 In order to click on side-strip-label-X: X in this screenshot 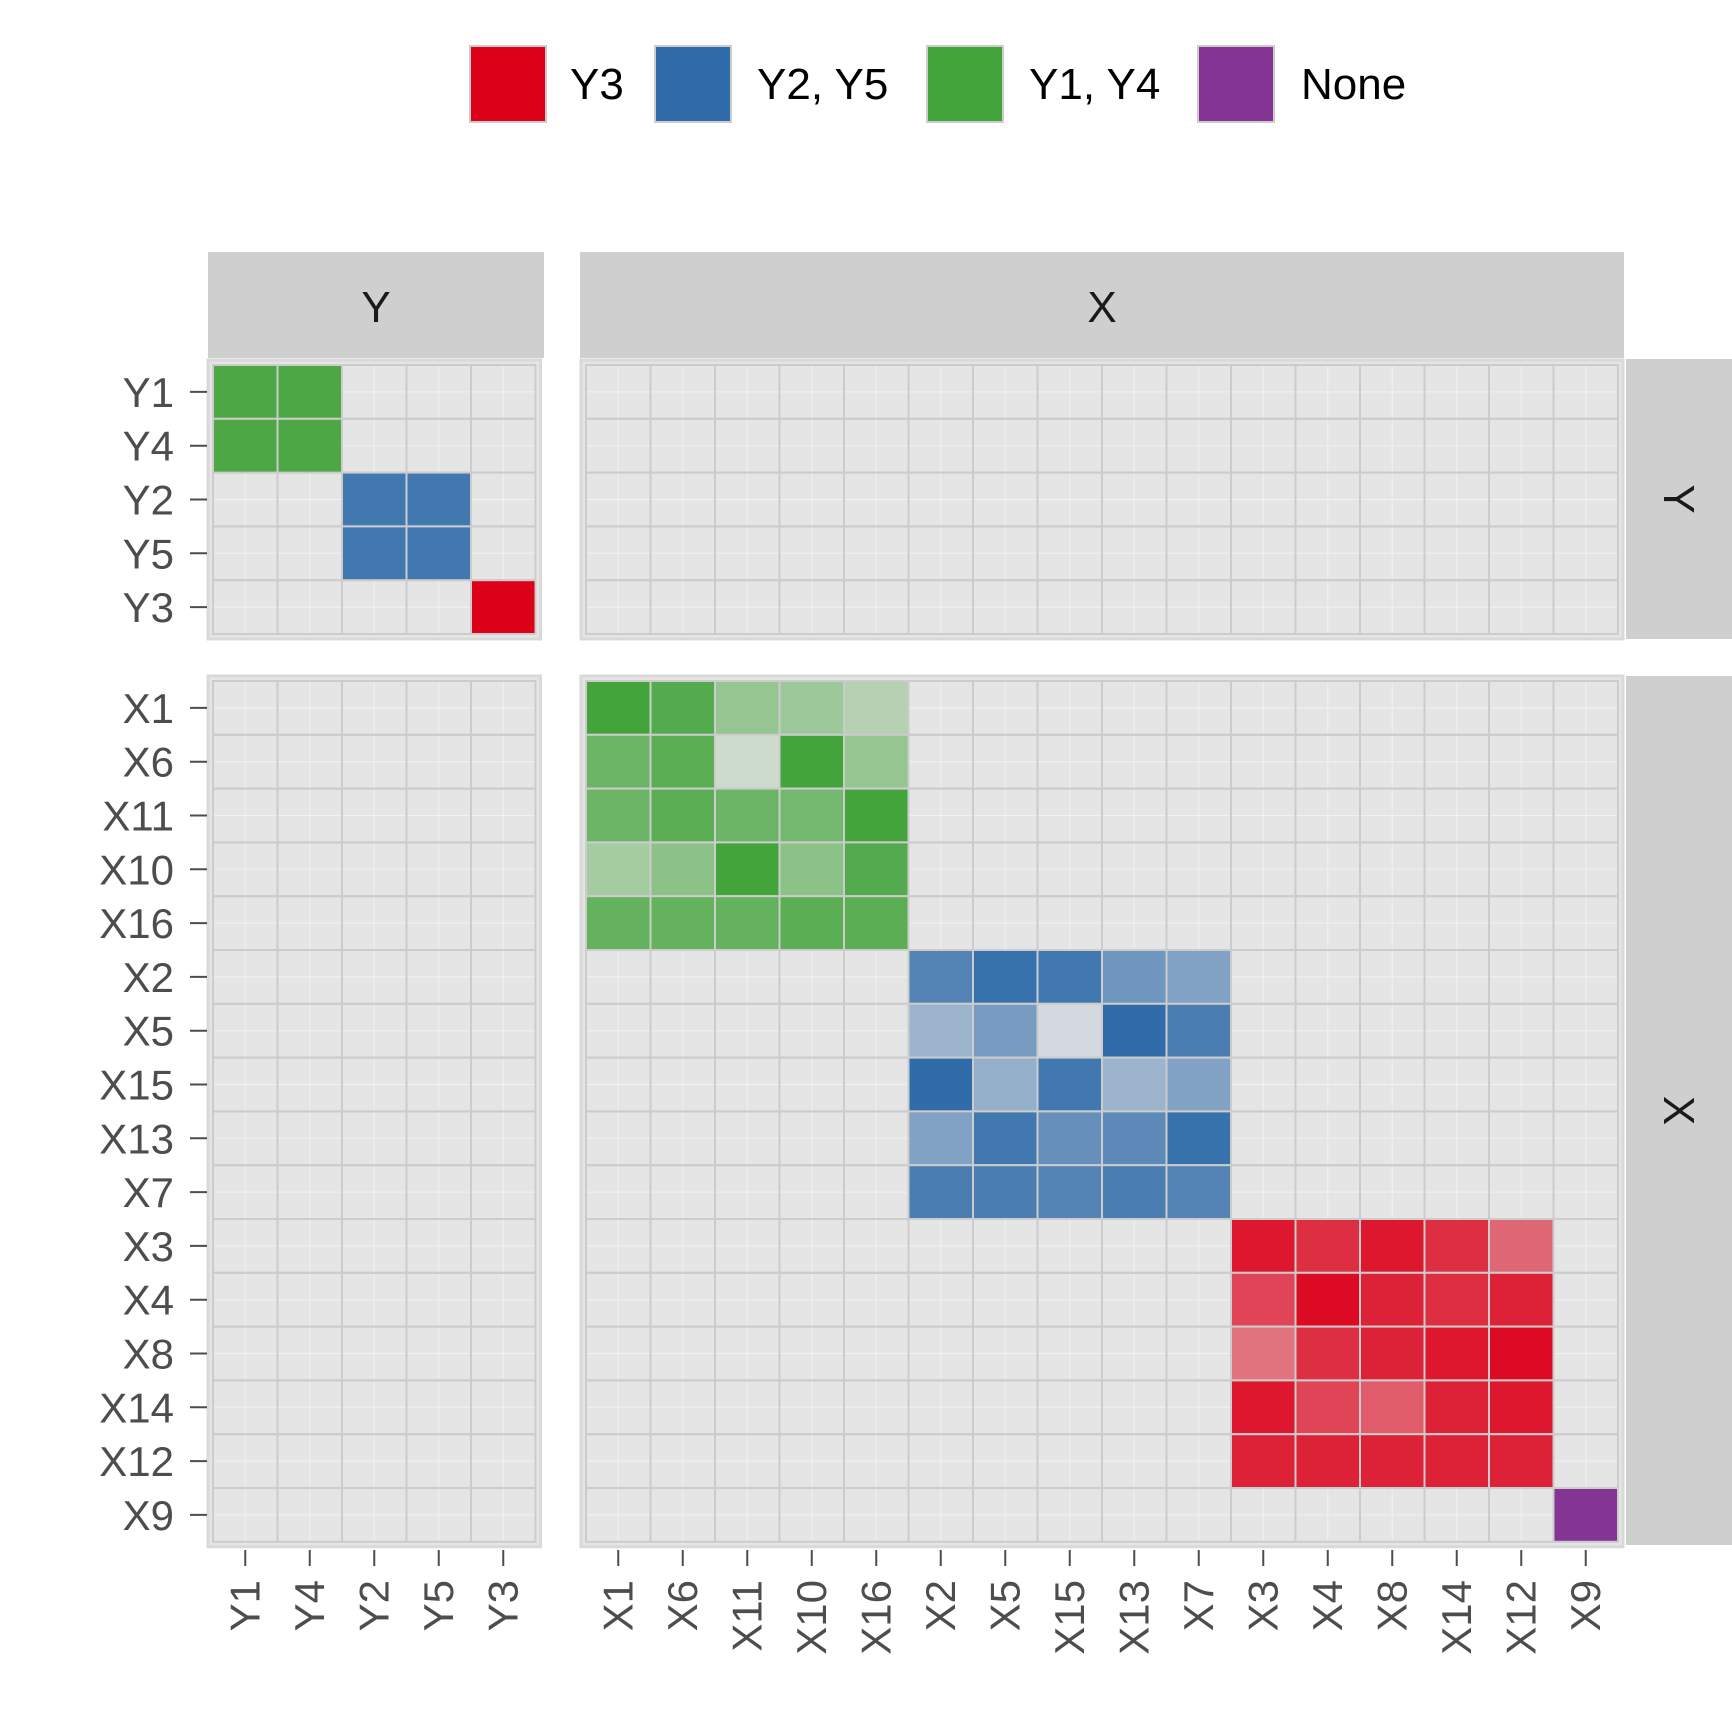, I will do `click(1678, 1110)`.